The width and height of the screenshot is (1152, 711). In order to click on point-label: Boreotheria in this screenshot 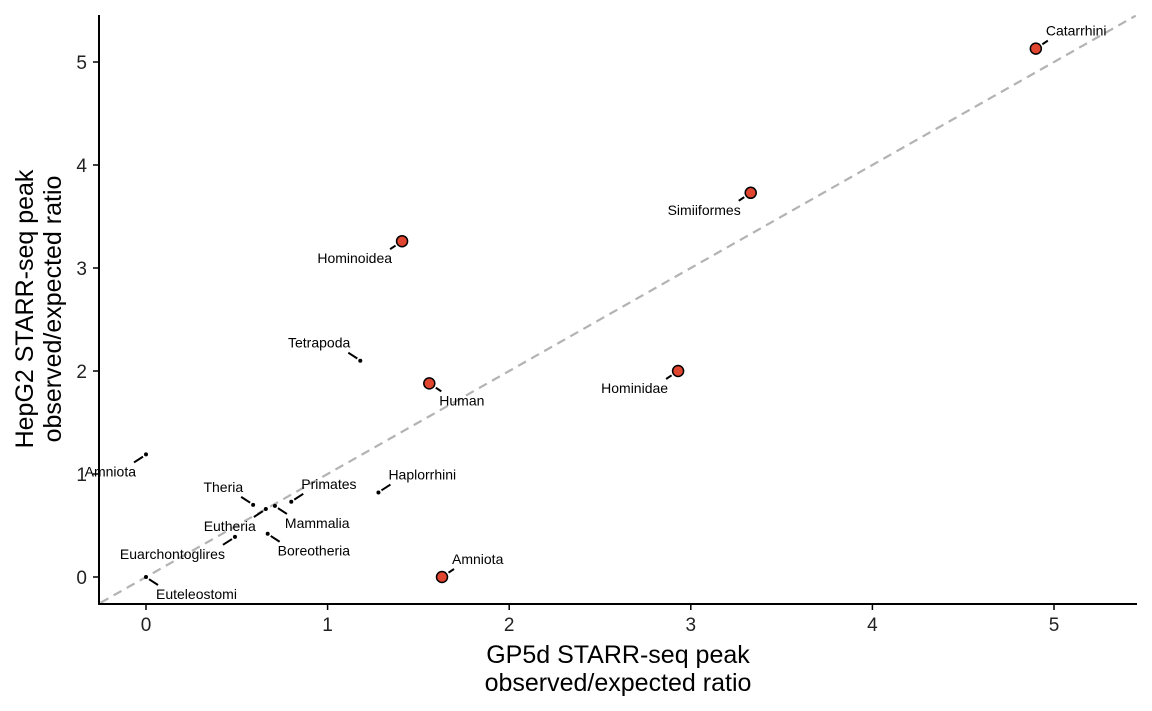, I will do `click(314, 551)`.